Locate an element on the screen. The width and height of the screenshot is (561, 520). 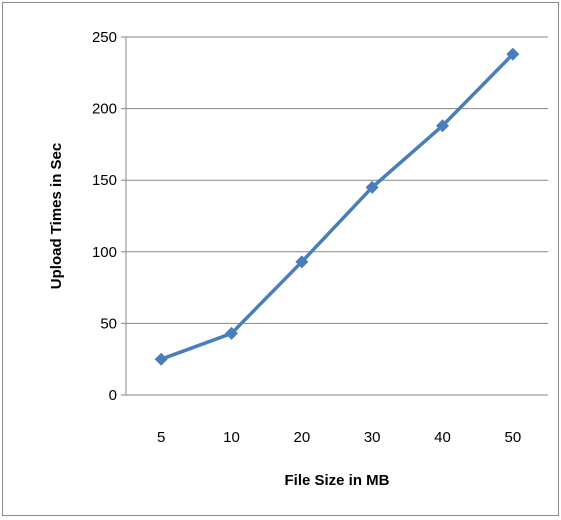
x-axis-title: File Size in MB is located at coordinates (336, 480).